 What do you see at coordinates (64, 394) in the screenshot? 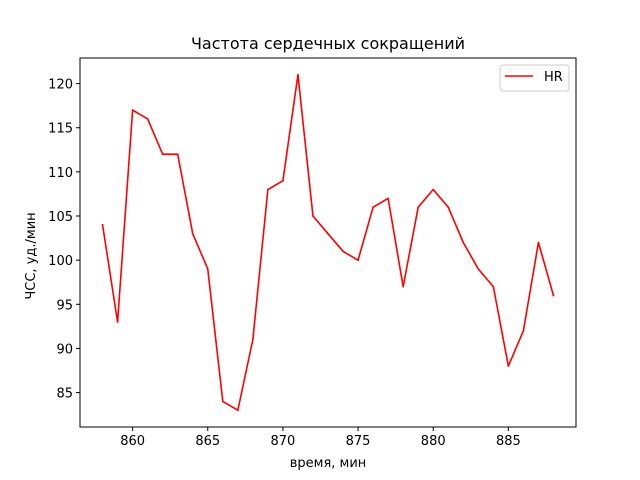
I see `y-tick-label: 85` at bounding box center [64, 394].